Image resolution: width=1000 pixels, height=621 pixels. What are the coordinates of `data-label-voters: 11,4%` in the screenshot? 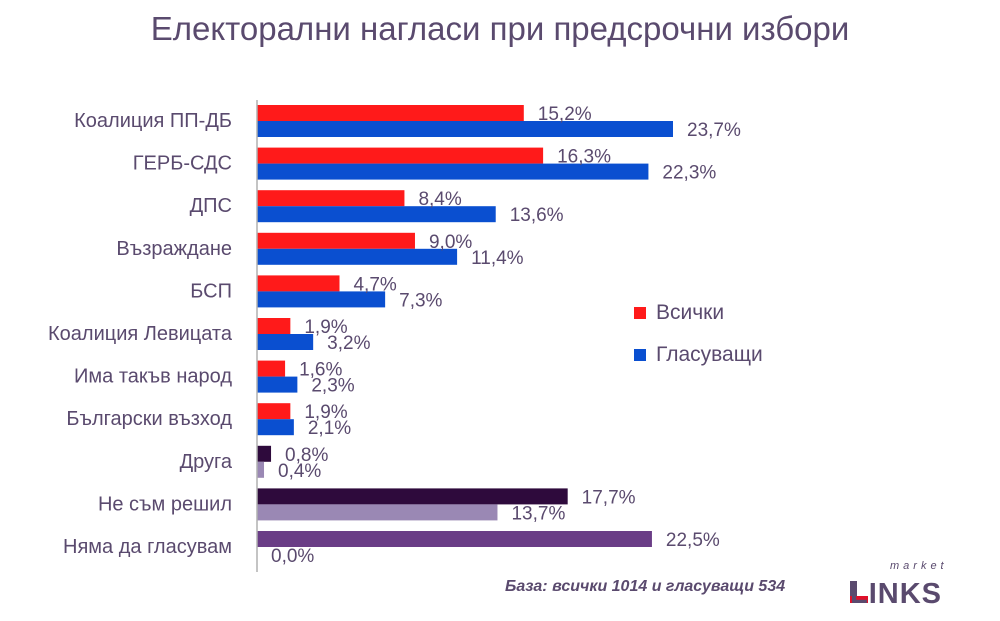 It's located at (497, 258).